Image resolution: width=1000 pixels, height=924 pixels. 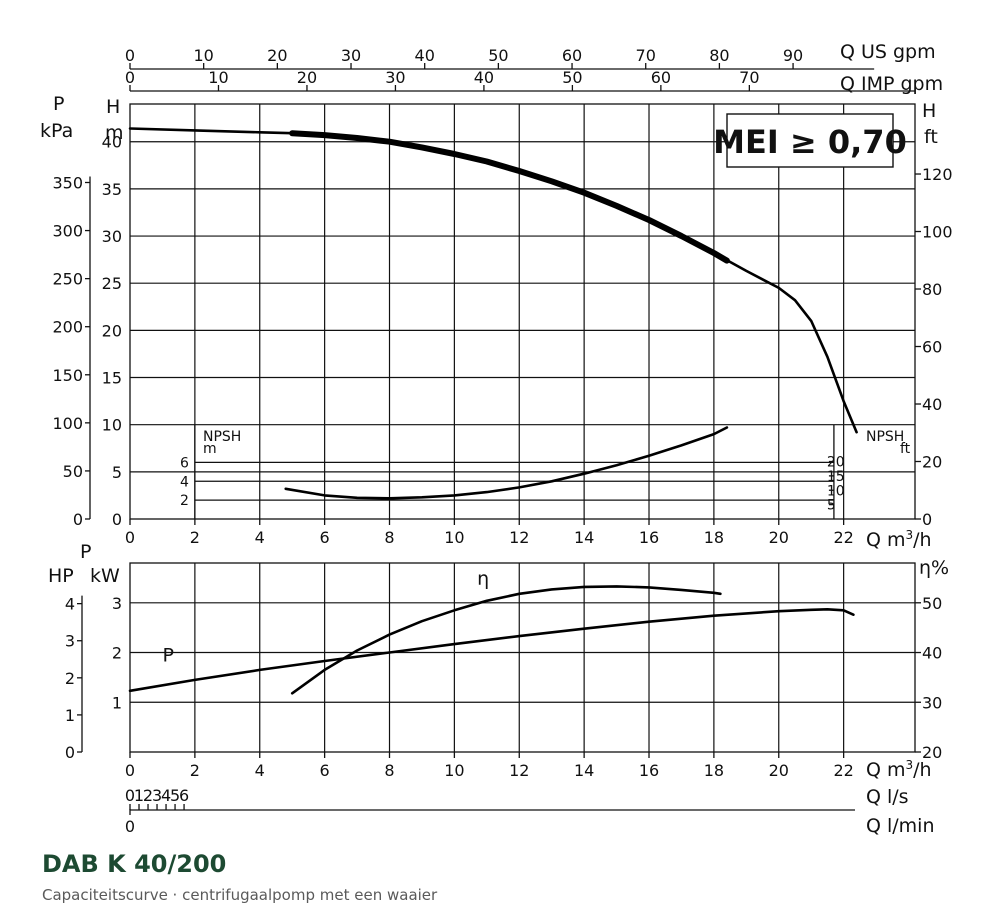 What do you see at coordinates (932, 462) in the screenshot?
I see `y-ft-tick-label: 20` at bounding box center [932, 462].